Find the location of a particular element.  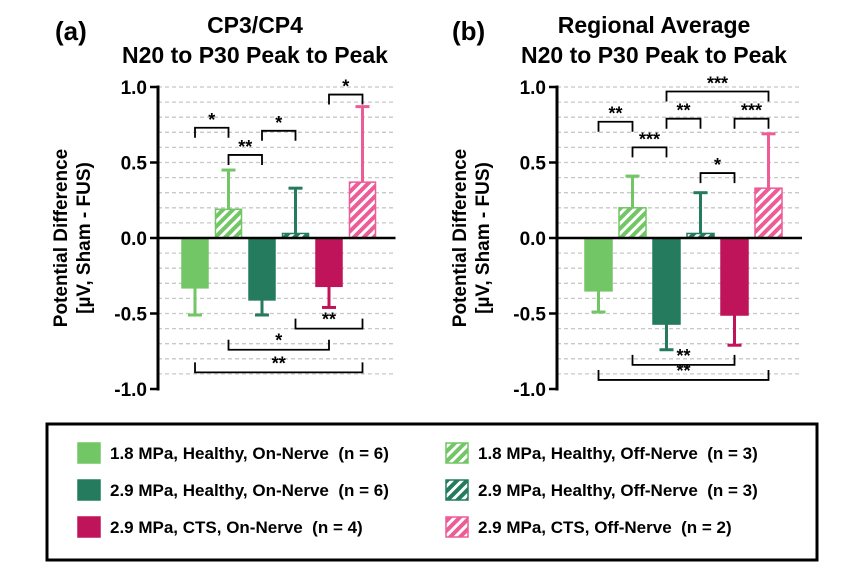

chart-title-b-line1: Regional Average is located at coordinates (654, 25).